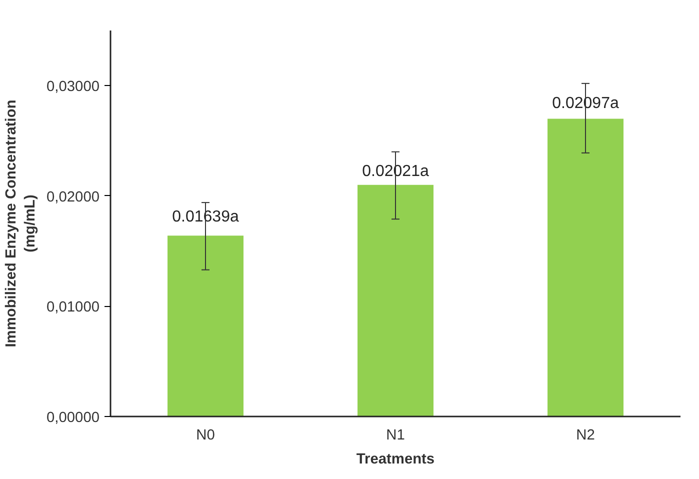 The image size is (699, 479). Describe the element at coordinates (73, 87) in the screenshot. I see `y-tick-label: 0,03000` at that location.